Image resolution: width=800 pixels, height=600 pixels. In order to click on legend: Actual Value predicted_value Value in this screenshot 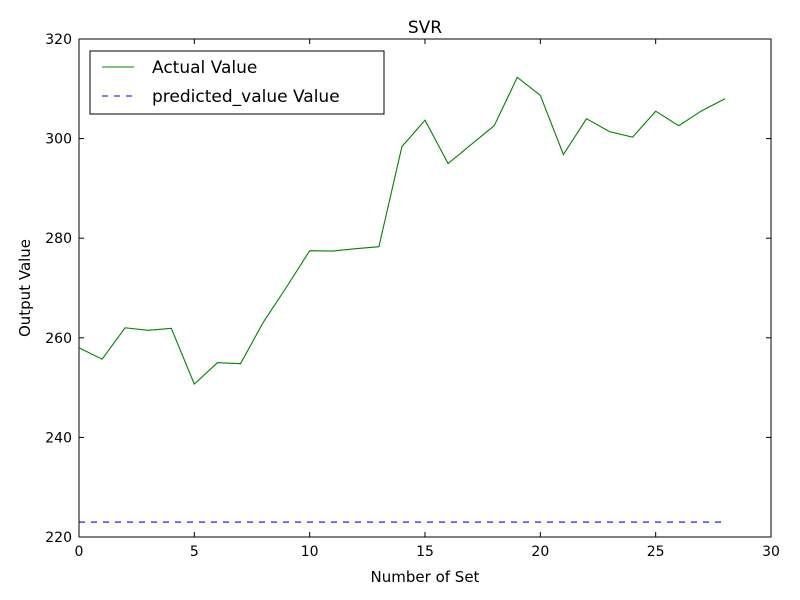, I will do `click(237, 82)`.